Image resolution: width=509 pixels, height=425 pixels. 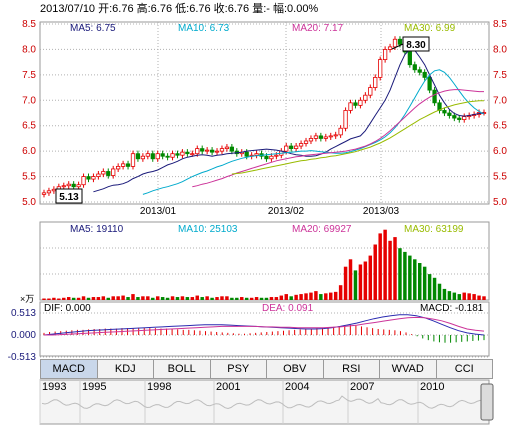 What do you see at coordinates (487, 402) in the screenshot?
I see `timeline-range-handle` at bounding box center [487, 402].